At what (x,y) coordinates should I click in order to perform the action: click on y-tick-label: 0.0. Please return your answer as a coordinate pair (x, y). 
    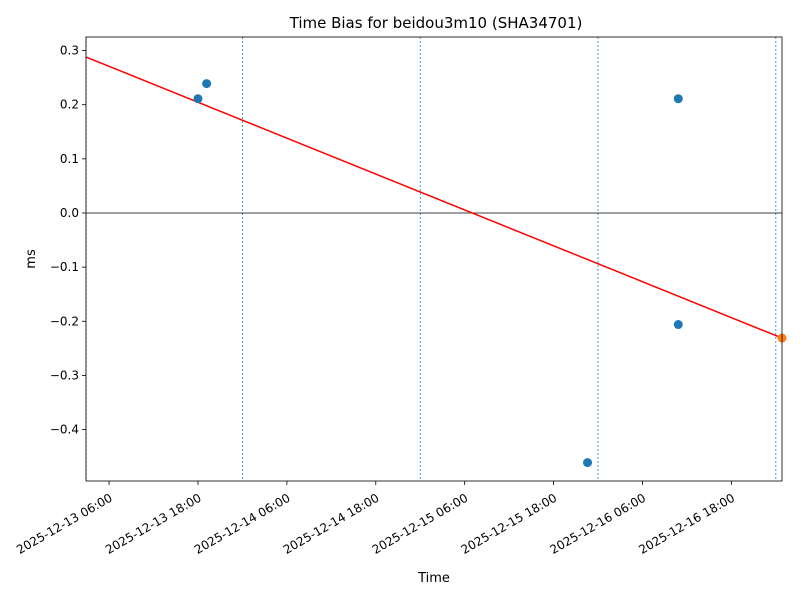
    Looking at the image, I should click on (69, 213).